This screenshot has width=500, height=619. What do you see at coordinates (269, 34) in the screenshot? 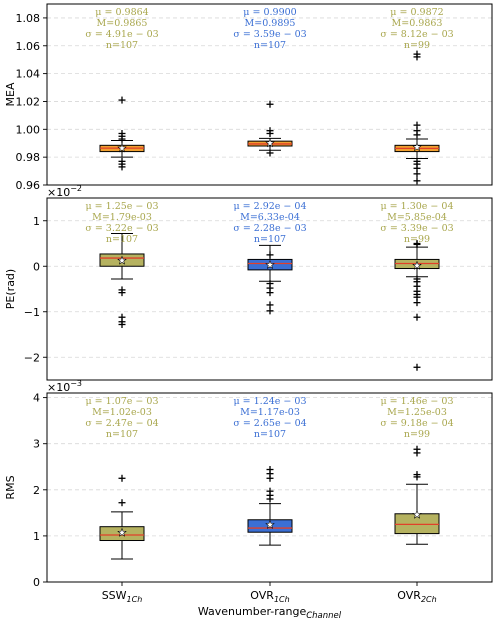
I see `stat-label: σ = 3.59e − 03` at bounding box center [269, 34].